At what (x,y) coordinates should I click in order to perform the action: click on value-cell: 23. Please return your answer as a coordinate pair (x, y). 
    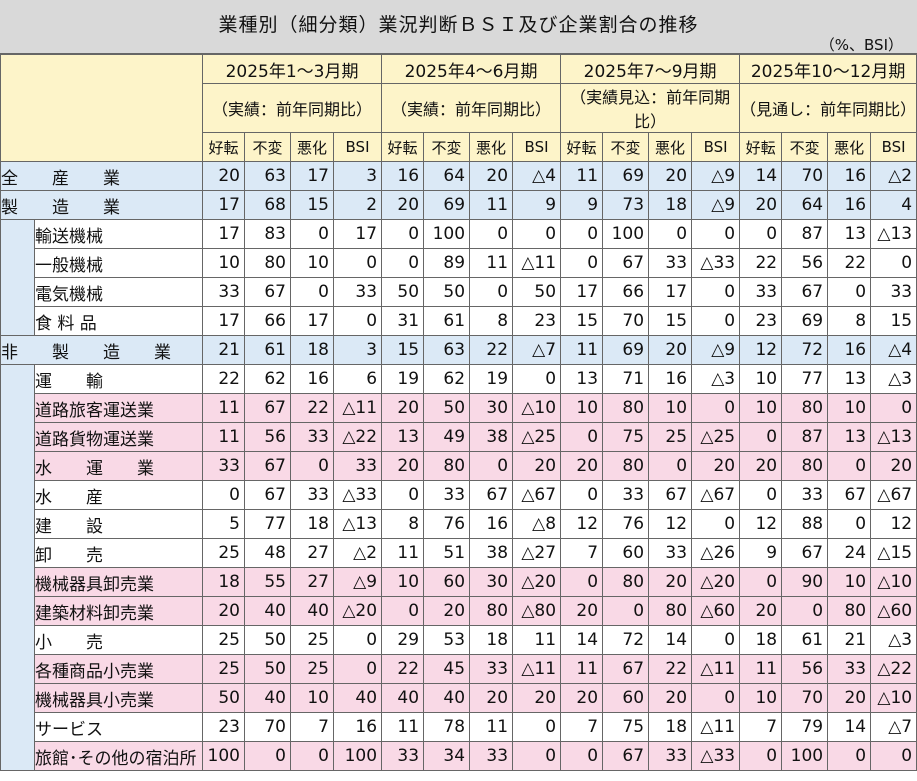
    Looking at the image, I should click on (223, 727).